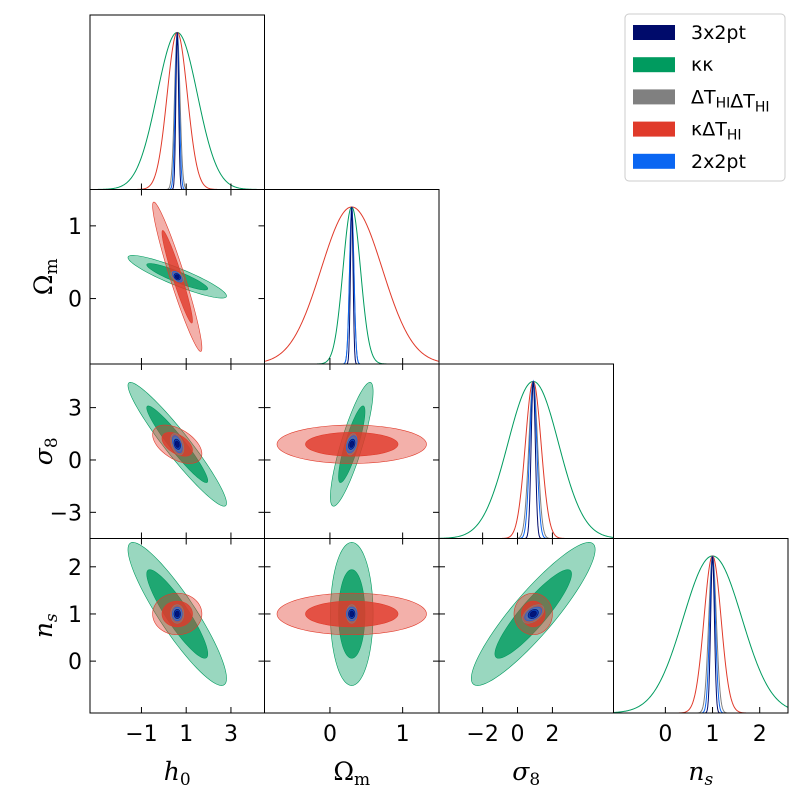  What do you see at coordinates (482, 734) in the screenshot?
I see `x-tick-label: −2` at bounding box center [482, 734].